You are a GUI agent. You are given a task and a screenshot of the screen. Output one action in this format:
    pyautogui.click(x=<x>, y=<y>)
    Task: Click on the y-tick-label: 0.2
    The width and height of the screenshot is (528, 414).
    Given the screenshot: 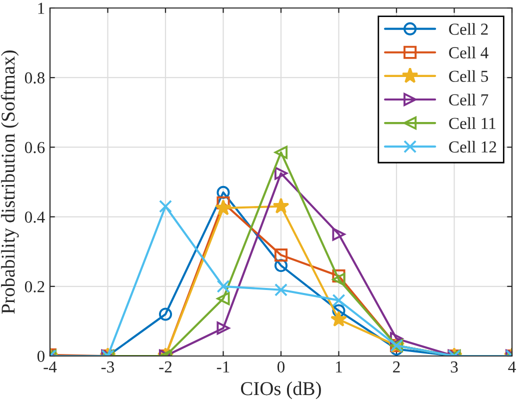 What is the action you would take?
    pyautogui.click(x=34, y=286)
    